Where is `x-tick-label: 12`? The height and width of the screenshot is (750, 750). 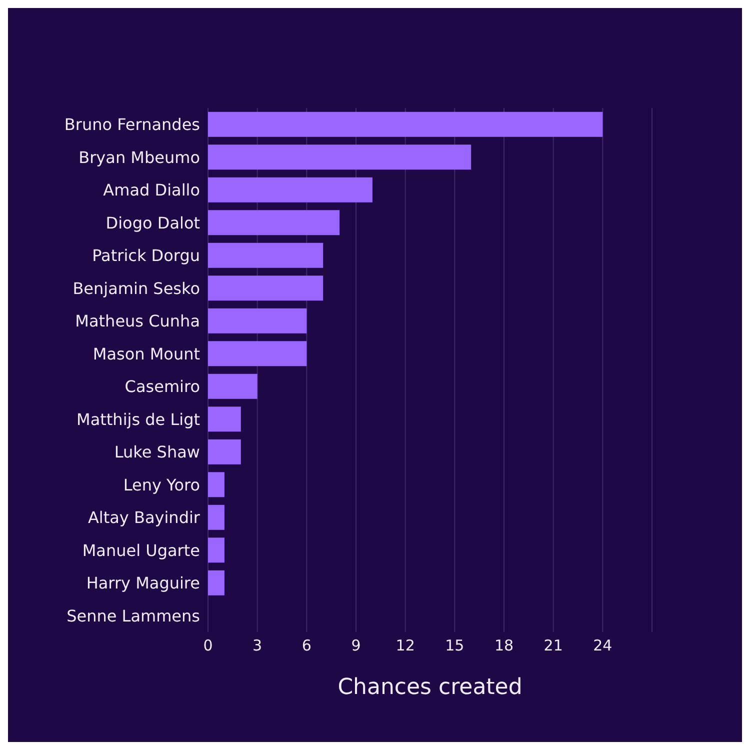
x-tick-label: 12 is located at coordinates (405, 645).